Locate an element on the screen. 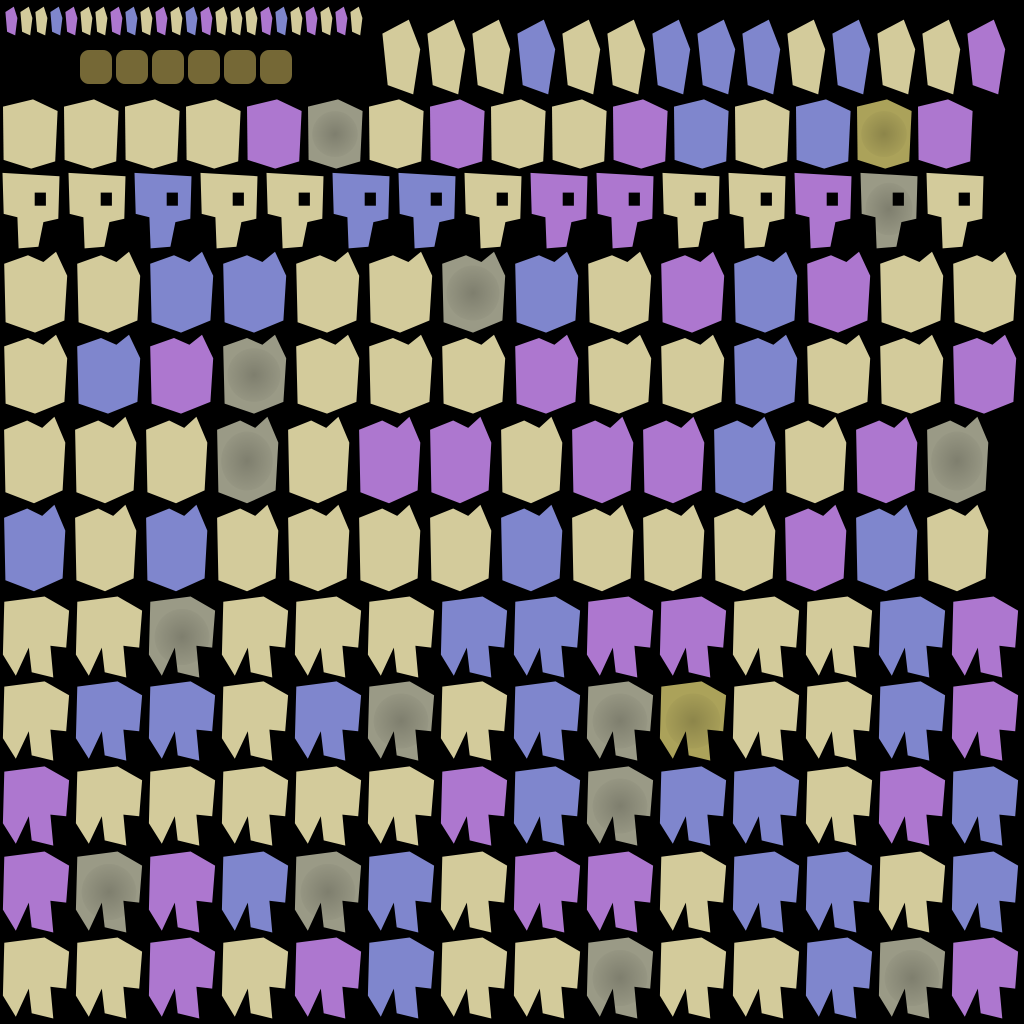 The width and height of the screenshot is (1024, 1024). top-right-shards-group is located at coordinates (694, 57).